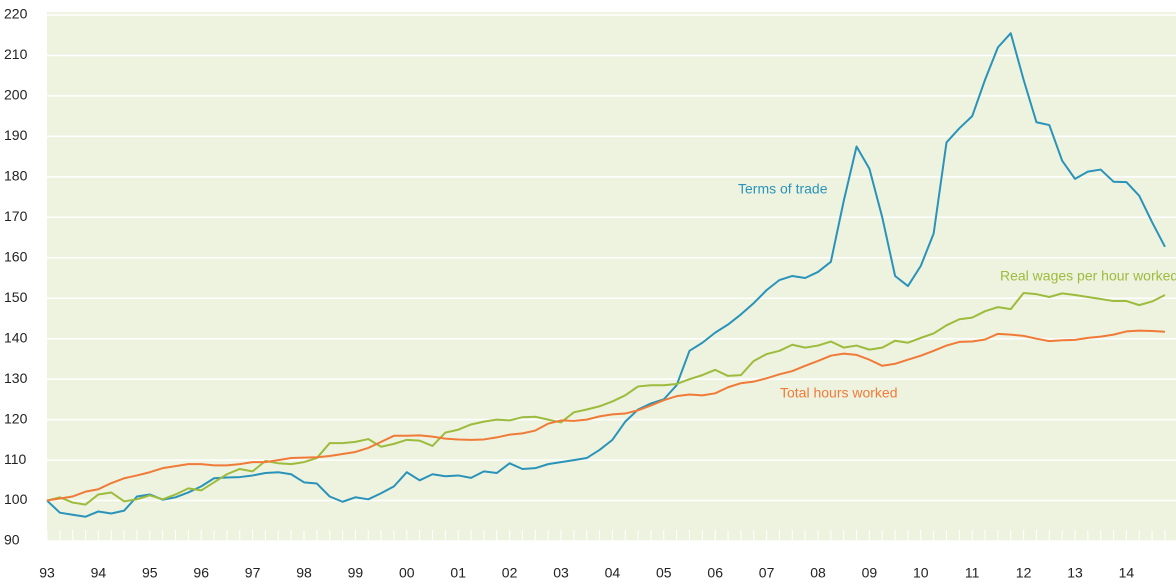 This screenshot has height=585, width=1176. What do you see at coordinates (150, 573) in the screenshot?
I see `x-tick-label: 95` at bounding box center [150, 573].